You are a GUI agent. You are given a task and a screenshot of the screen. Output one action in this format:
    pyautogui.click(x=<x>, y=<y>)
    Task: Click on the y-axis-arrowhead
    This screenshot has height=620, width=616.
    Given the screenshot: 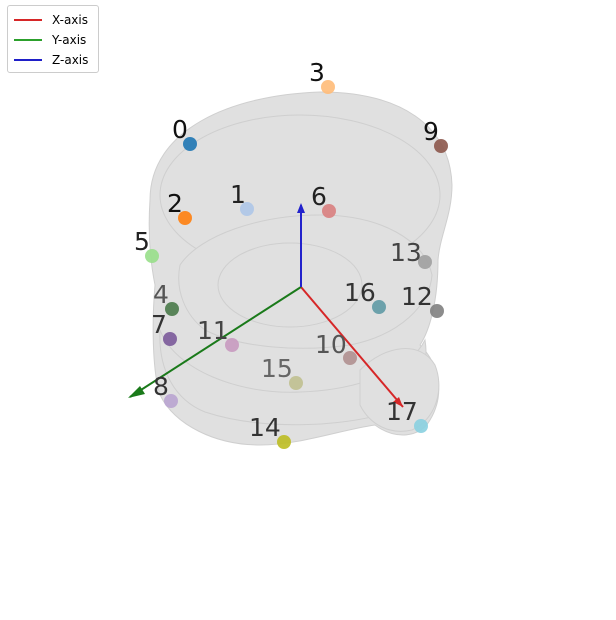 What is the action you would take?
    pyautogui.click(x=136, y=392)
    